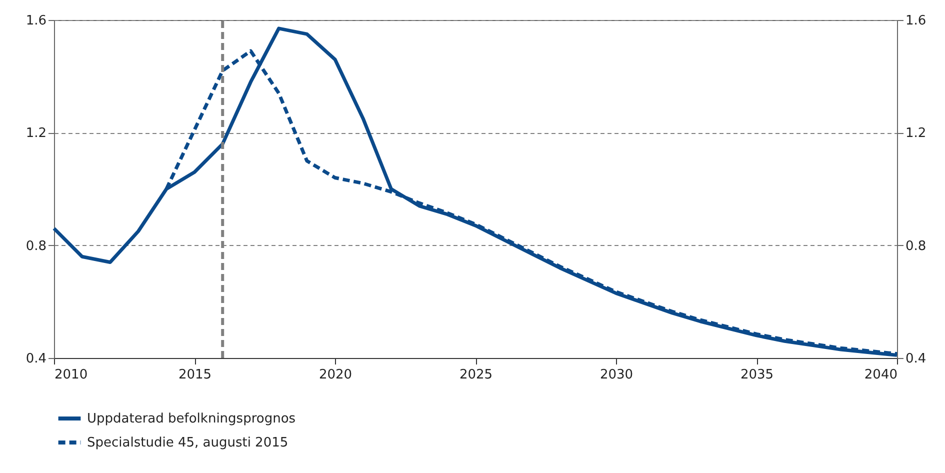 Image resolution: width=945 pixels, height=473 pixels. I want to click on legend-label: Uppdaterad befolkningsprognos, so click(191, 419).